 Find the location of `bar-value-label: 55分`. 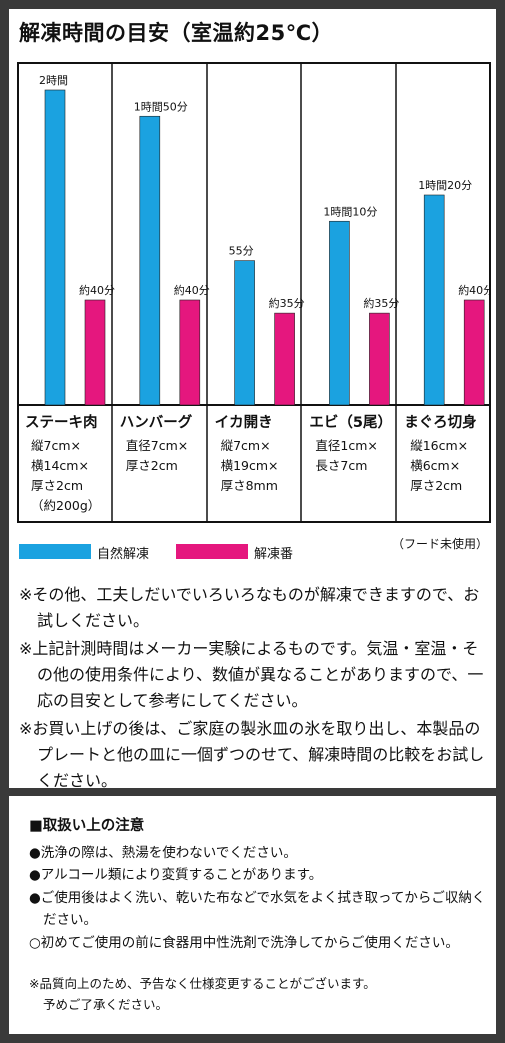

bar-value-label: 55分 is located at coordinates (241, 251).